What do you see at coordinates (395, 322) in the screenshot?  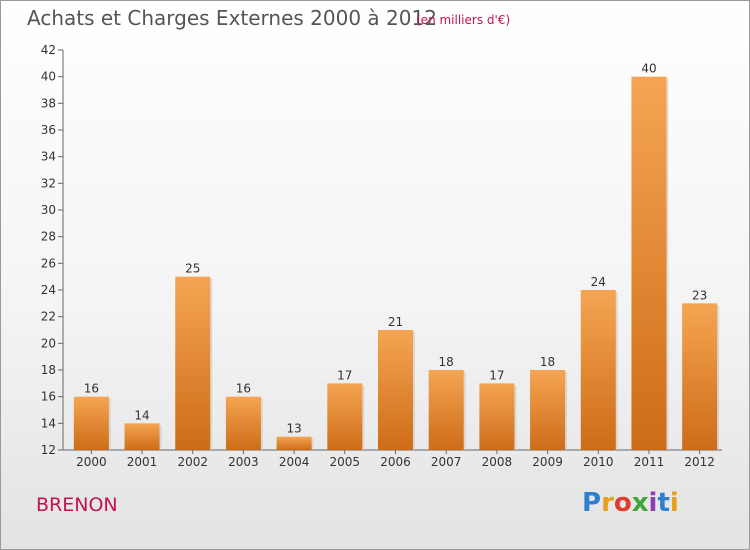 I see `data-label: 21` at bounding box center [395, 322].